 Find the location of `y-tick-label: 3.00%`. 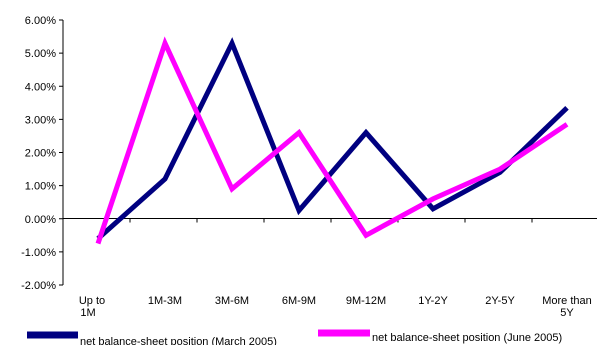

y-tick-label: 3.00% is located at coordinates (40, 120).